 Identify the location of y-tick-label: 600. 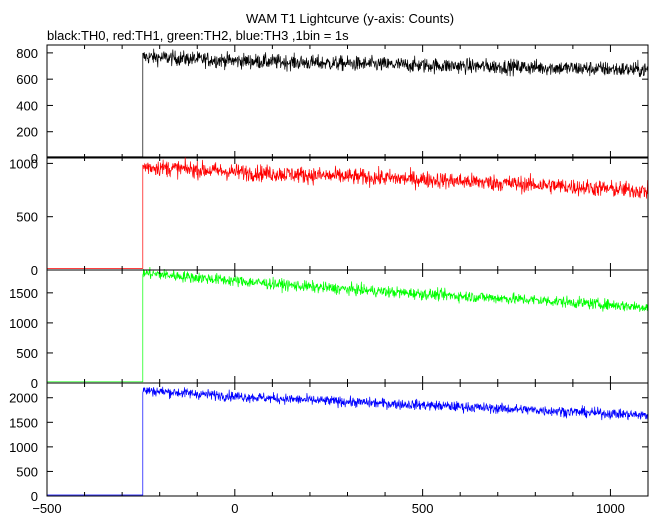
(27, 79).